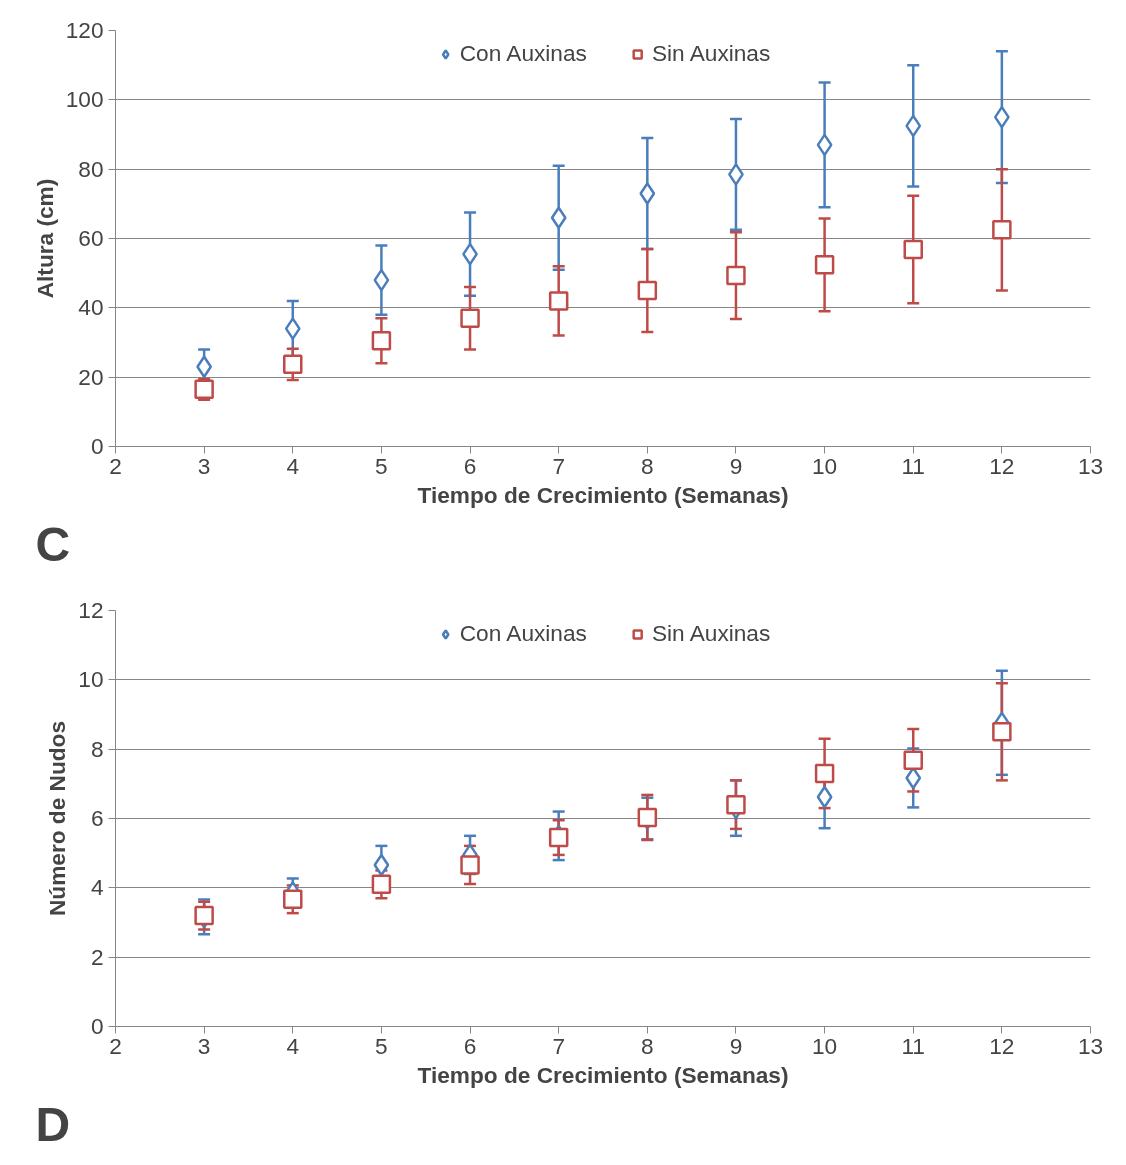 Image resolution: width=1126 pixels, height=1165 pixels. Describe the element at coordinates (91, 307) in the screenshot. I see `y-tick-label: 40` at that location.